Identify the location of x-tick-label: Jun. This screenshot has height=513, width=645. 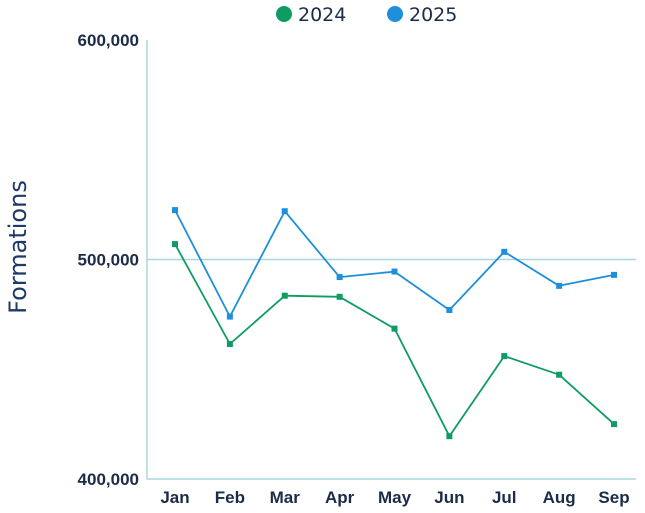
(449, 497).